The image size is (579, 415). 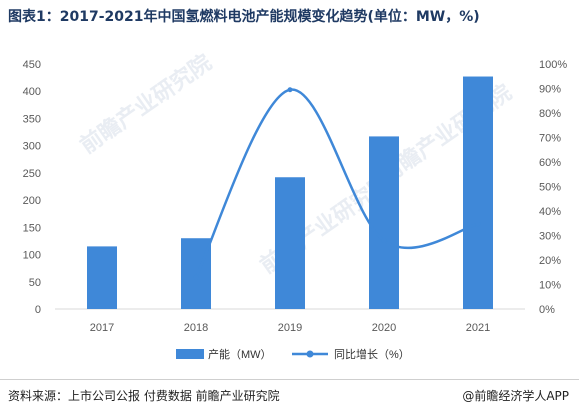 What do you see at coordinates (32, 174) in the screenshot?
I see `y-left-tick-label: 250` at bounding box center [32, 174].